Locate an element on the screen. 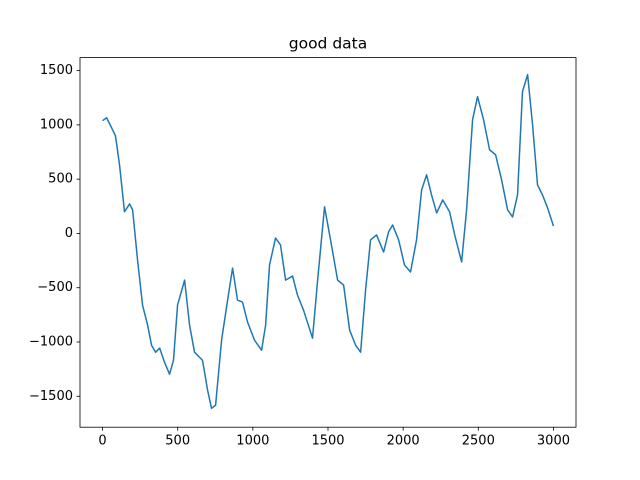 This screenshot has height=480, width=640. y-tick-label: 500 is located at coordinates (60, 179).